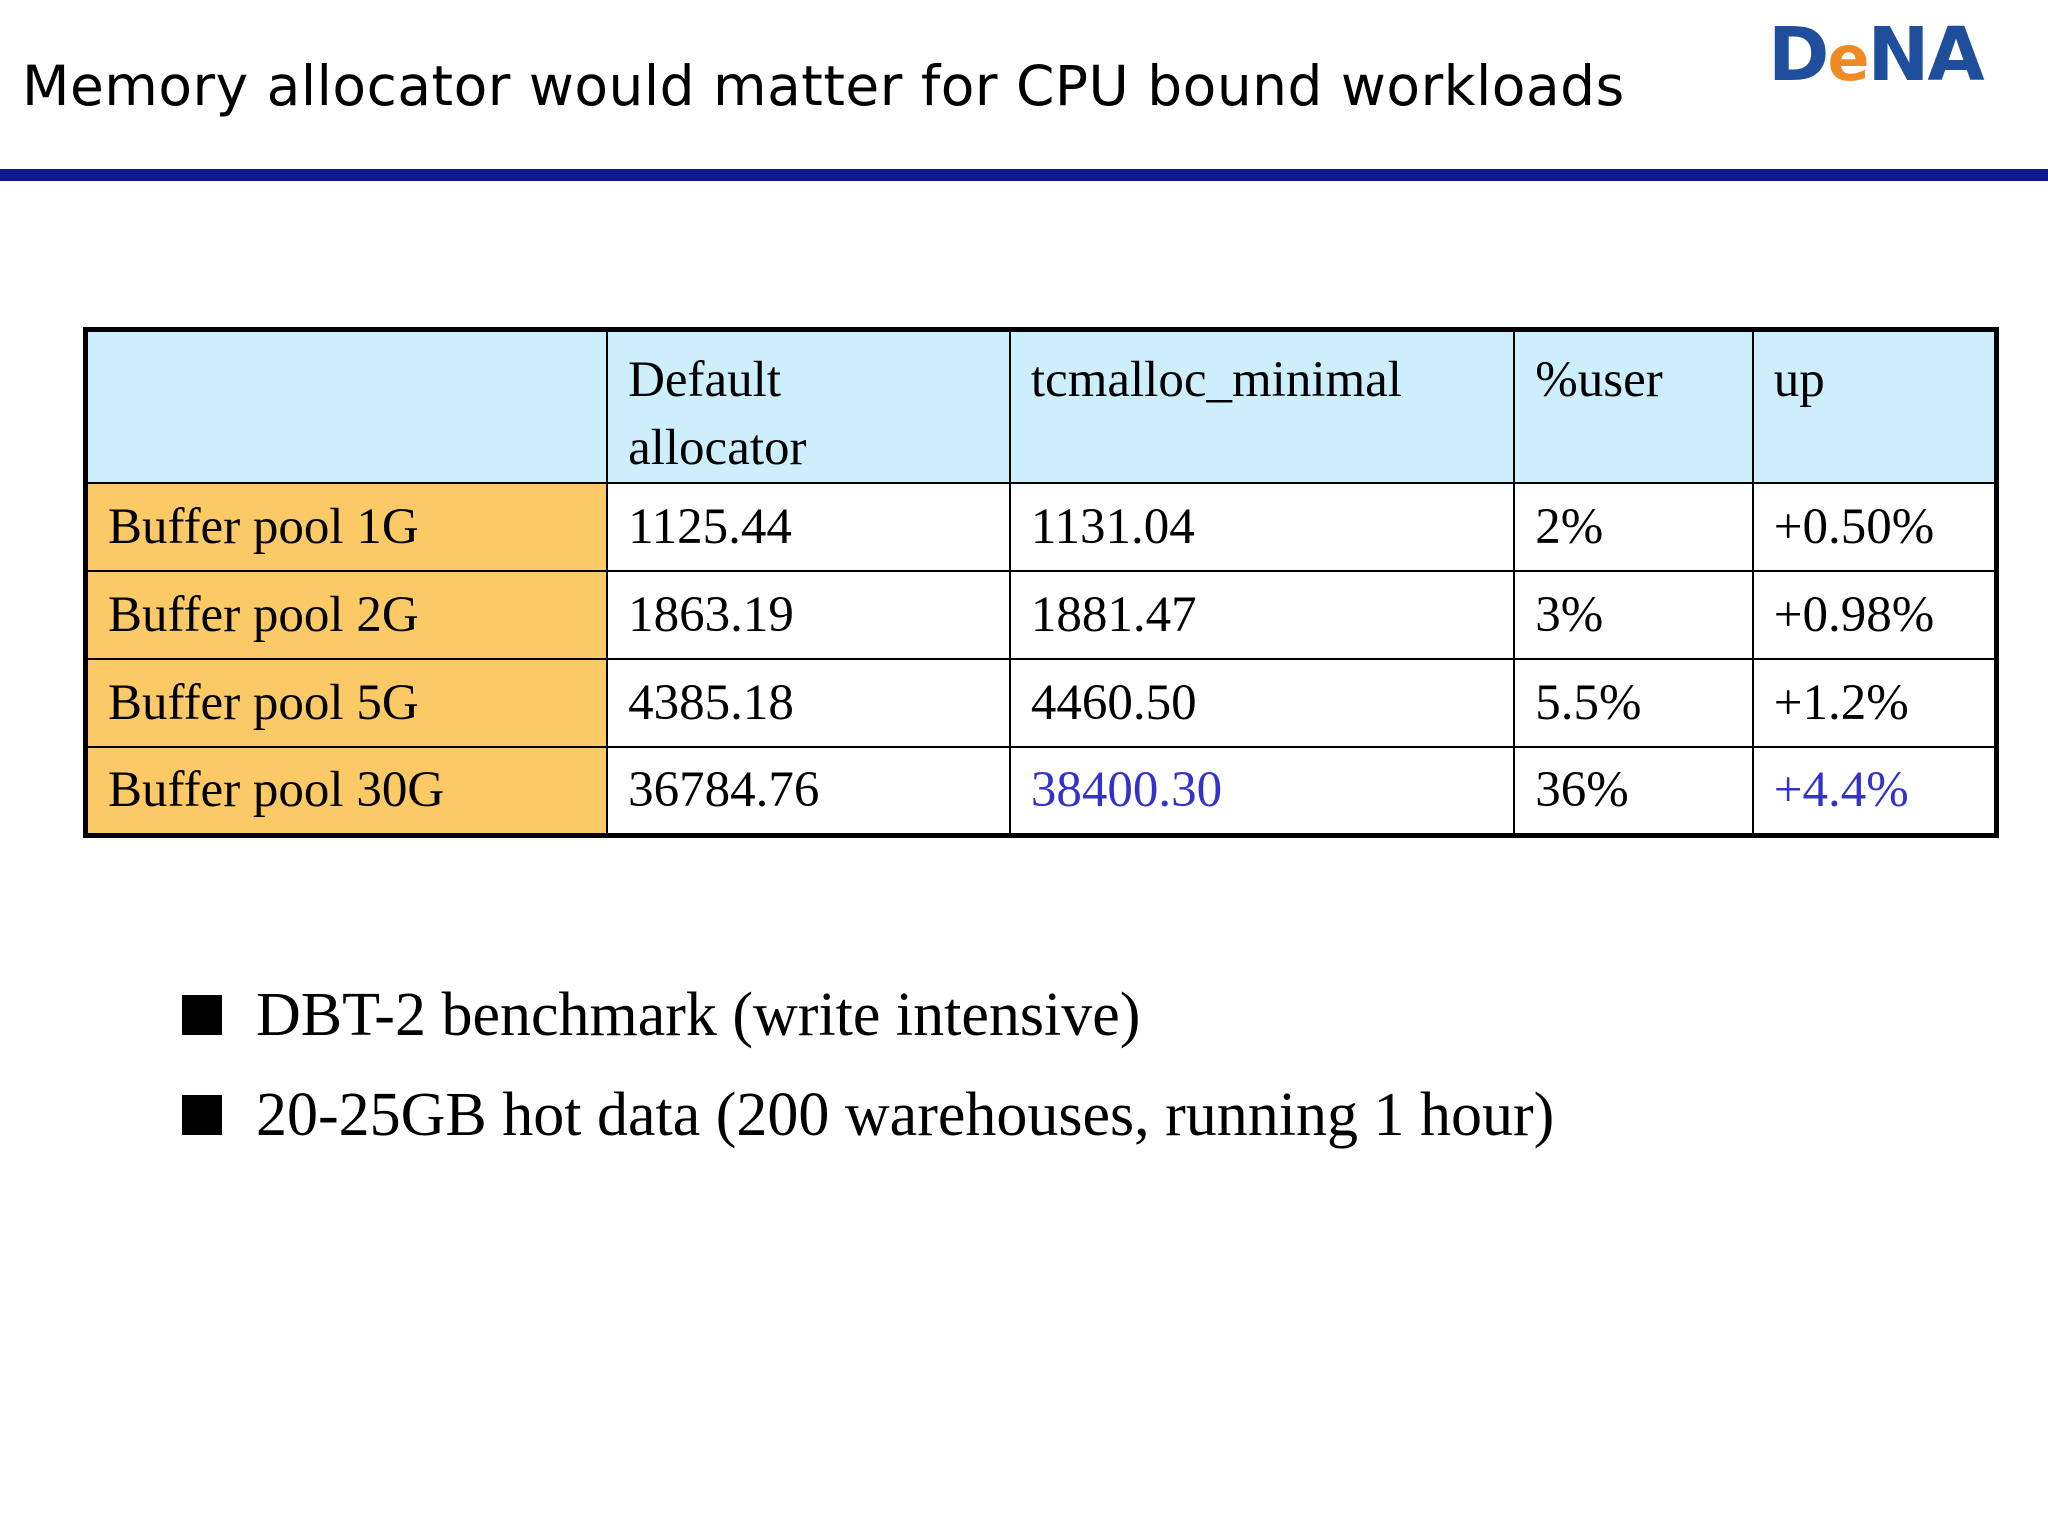 The width and height of the screenshot is (2048, 1536). I want to click on row-label: Buffer pool 30G, so click(346, 791).